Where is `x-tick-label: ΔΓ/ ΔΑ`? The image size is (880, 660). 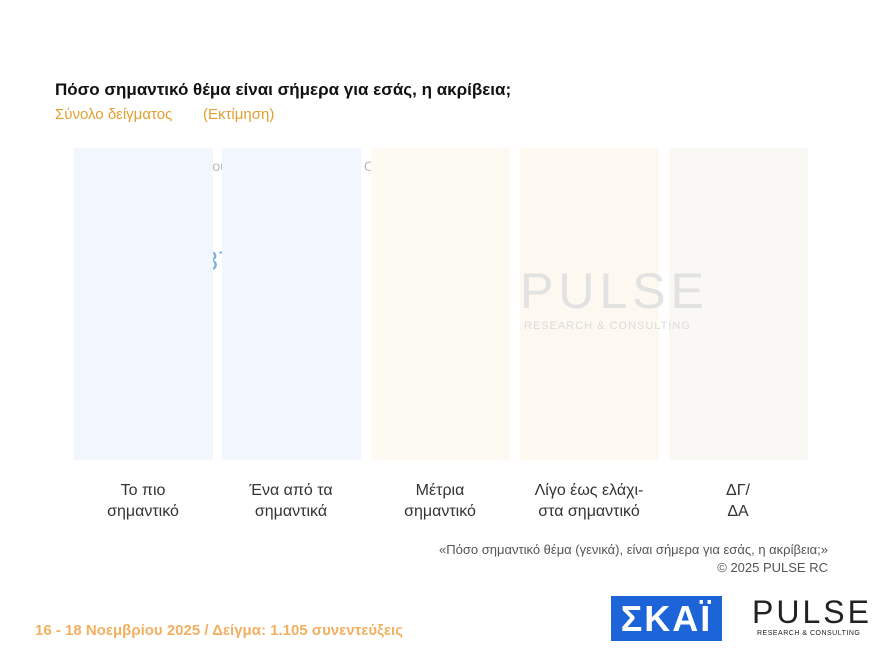
x-tick-label: ΔΓ/ ΔΑ is located at coordinates (738, 501).